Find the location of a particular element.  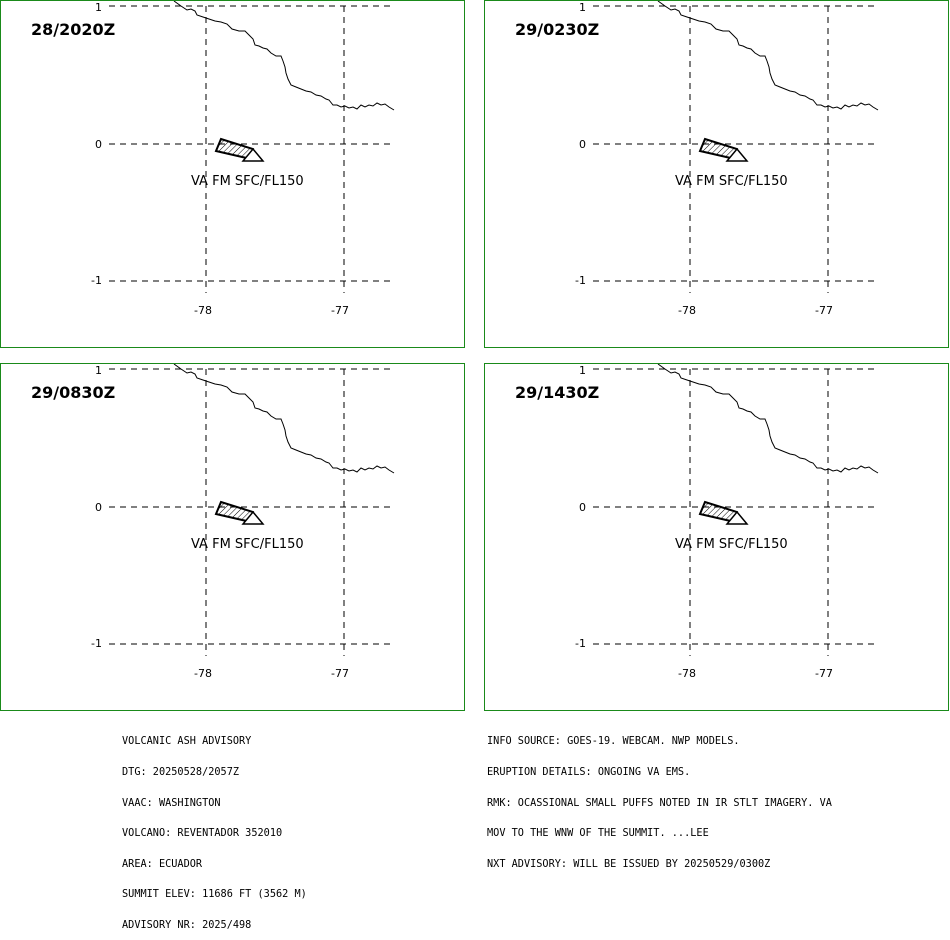

panel-time-label: 29/0230Z is located at coordinates (557, 29).